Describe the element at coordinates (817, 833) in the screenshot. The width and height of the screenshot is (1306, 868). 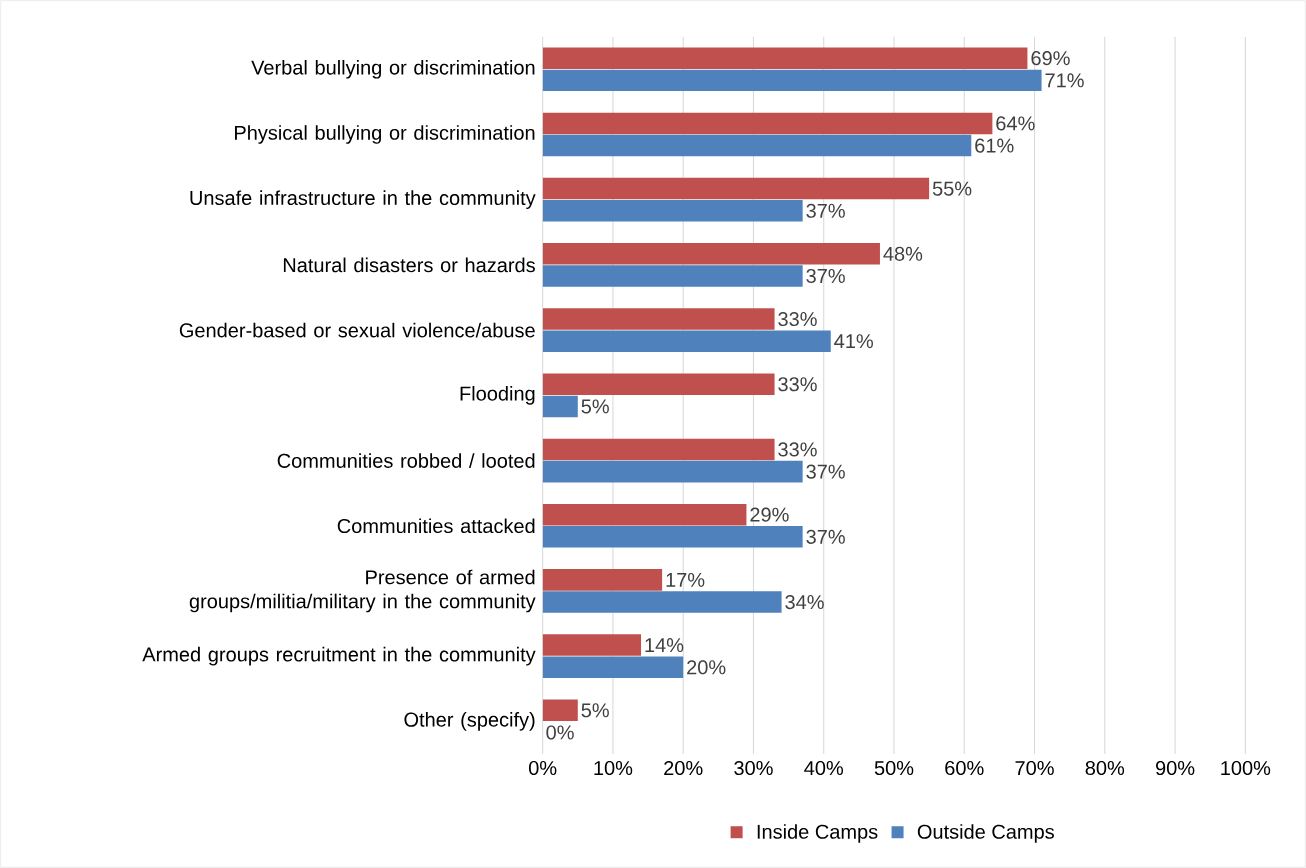
I see `legend-label: Inside Camps` at that location.